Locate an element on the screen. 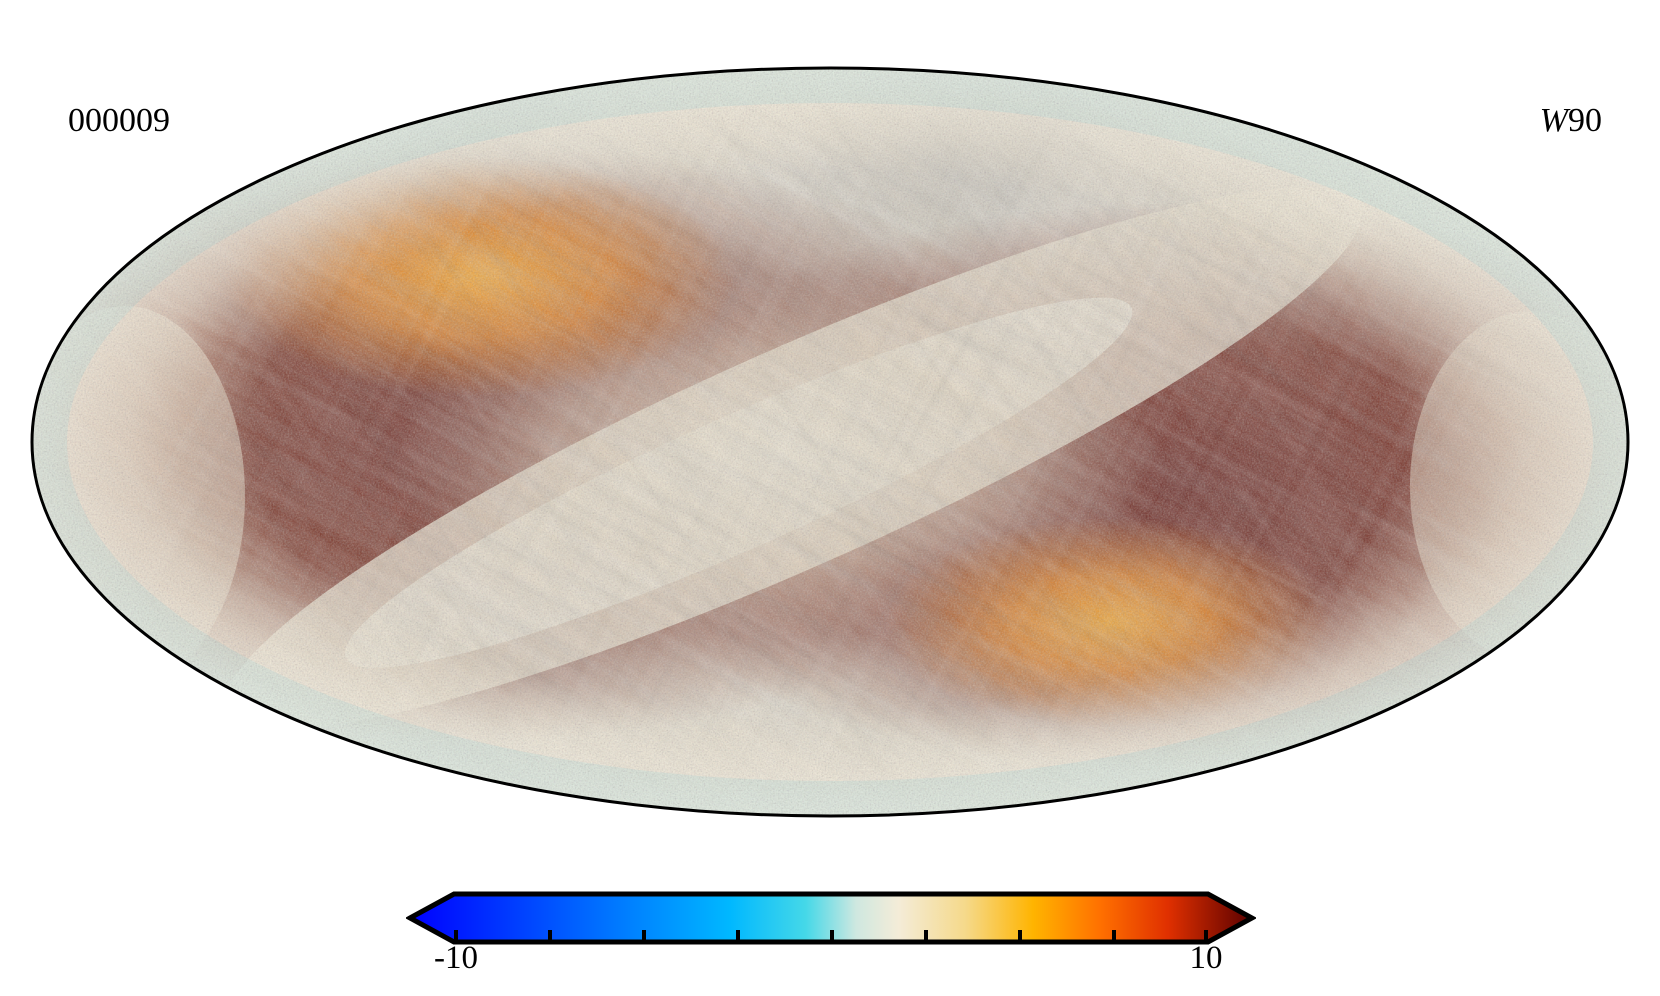 This screenshot has width=1660, height=996. colorbar-ticks is located at coordinates (831, 936).